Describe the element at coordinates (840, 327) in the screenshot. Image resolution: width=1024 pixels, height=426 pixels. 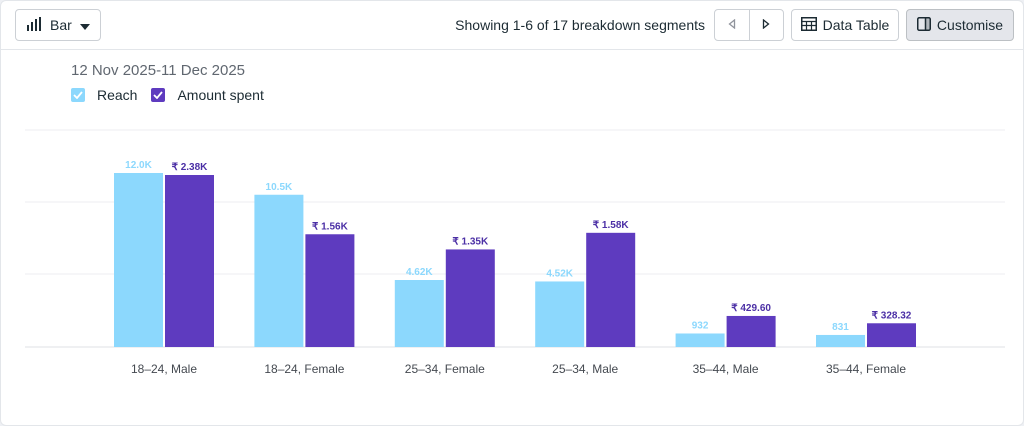
I see `data-label-reach: 831` at that location.